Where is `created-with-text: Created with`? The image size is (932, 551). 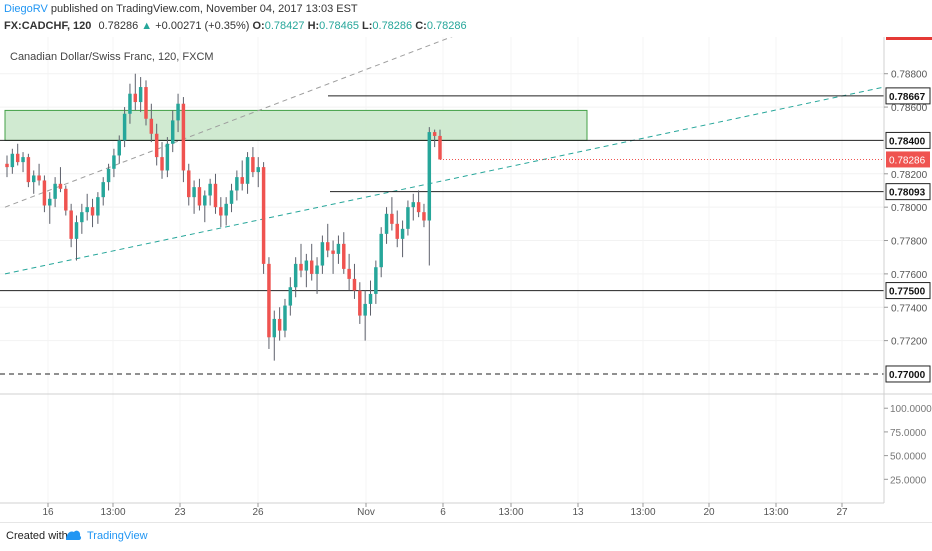
created-with-text: Created with is located at coordinates (37, 536).